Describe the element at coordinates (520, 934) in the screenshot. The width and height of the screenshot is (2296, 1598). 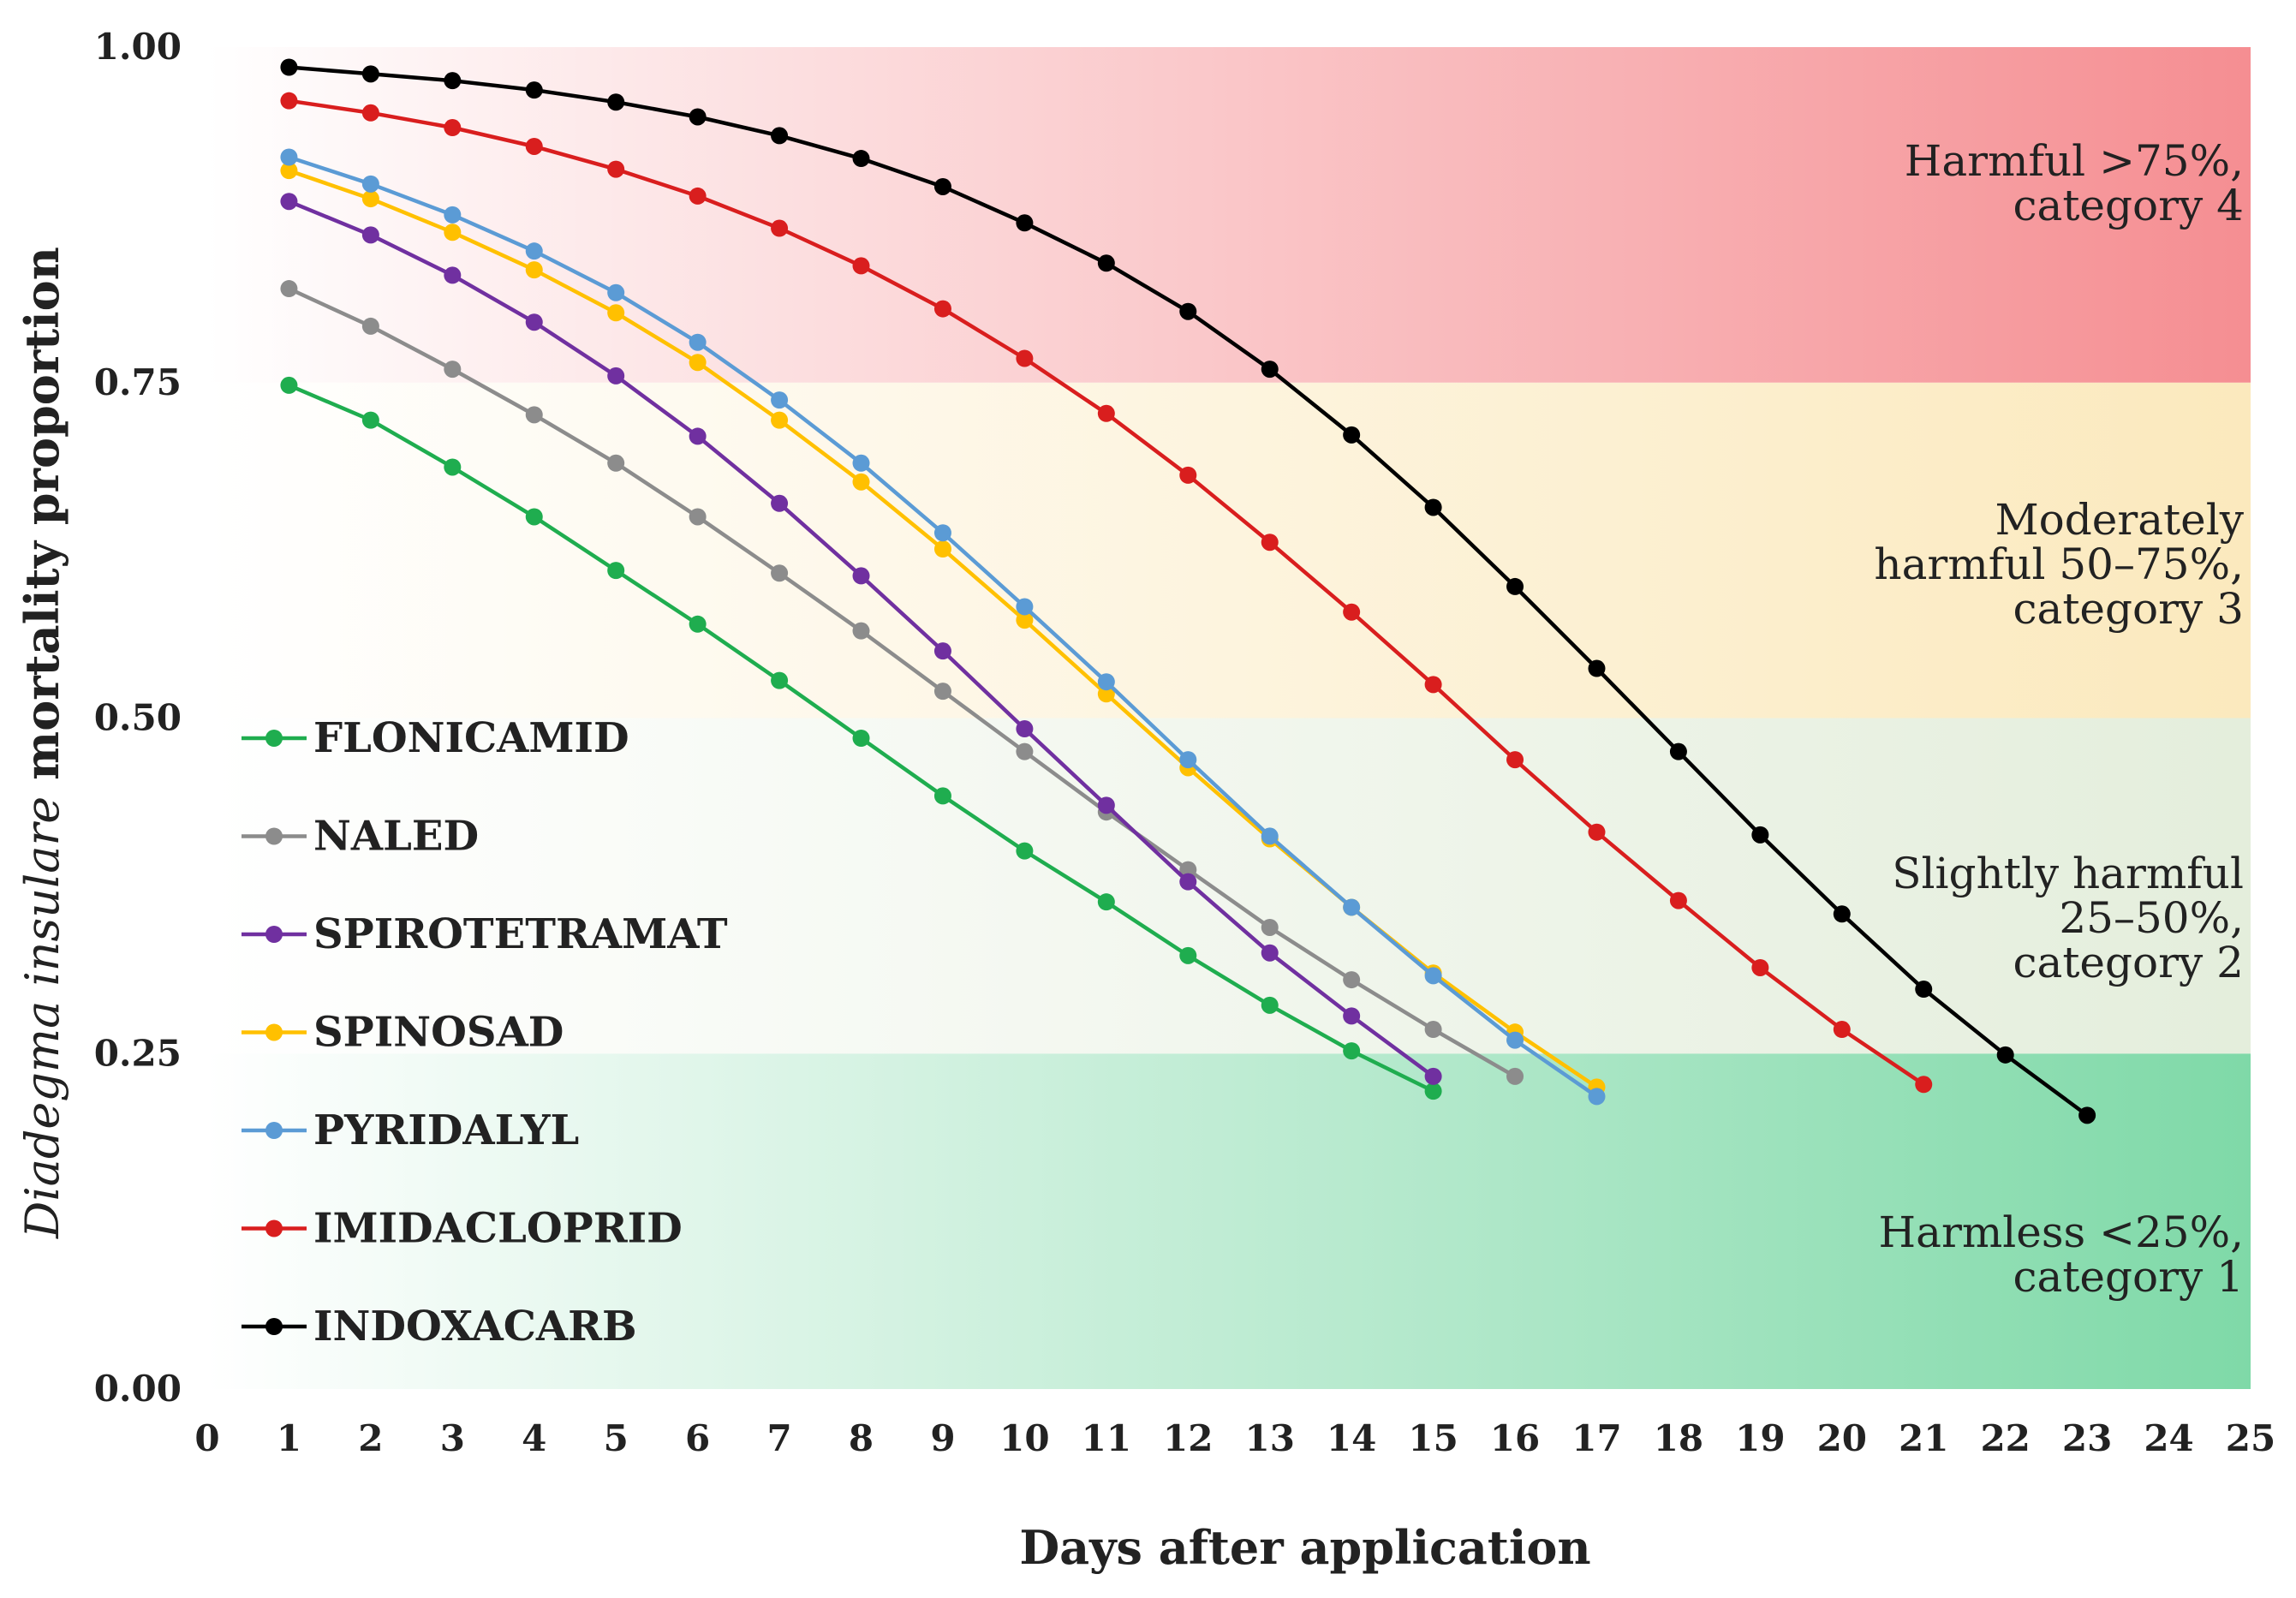
I see `legend-label: SPIROTETRAMAT` at that location.